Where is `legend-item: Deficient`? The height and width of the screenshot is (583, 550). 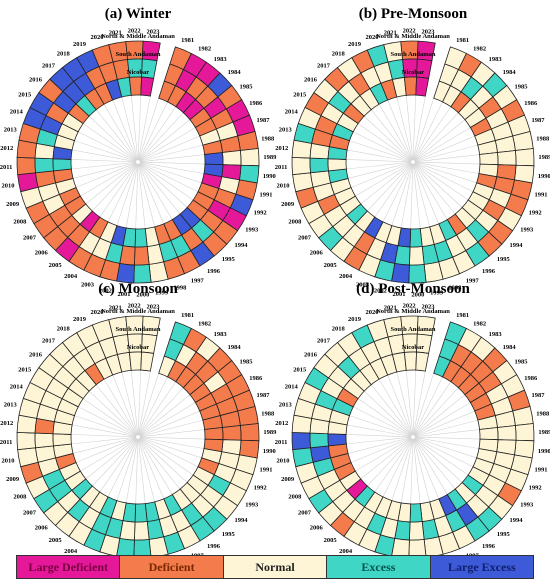 legend-item: Deficient is located at coordinates (172, 567).